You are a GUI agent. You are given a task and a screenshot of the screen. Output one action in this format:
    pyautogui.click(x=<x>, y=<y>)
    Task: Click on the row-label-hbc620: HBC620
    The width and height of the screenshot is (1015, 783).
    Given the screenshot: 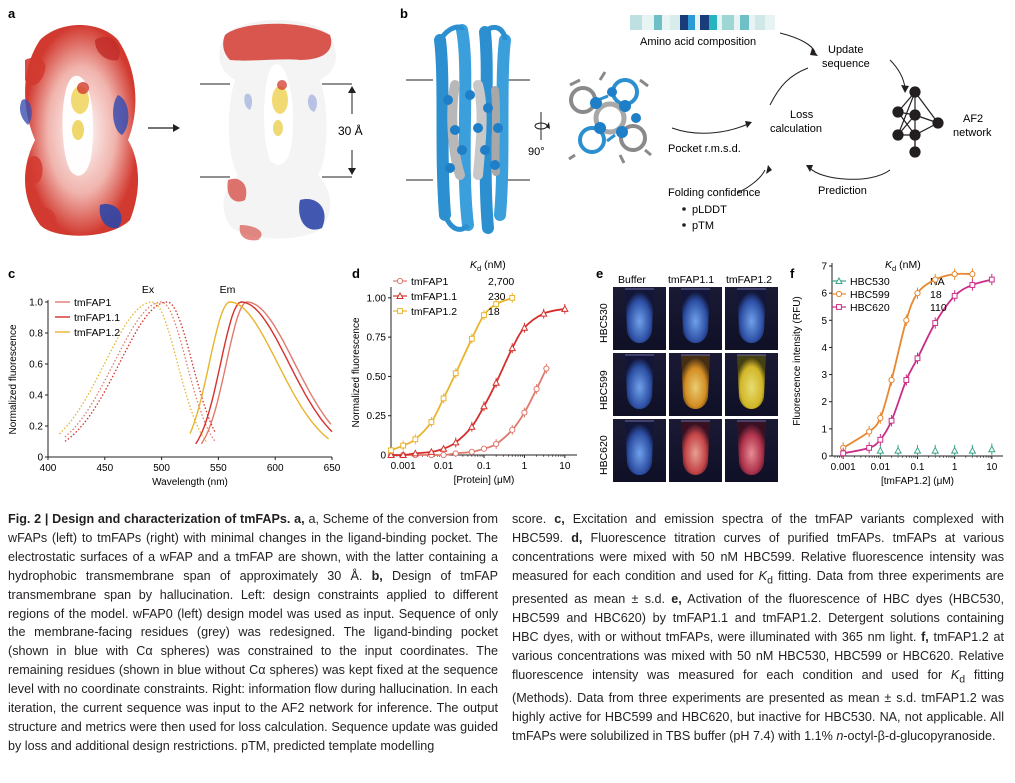 What is the action you would take?
    pyautogui.click(x=604, y=455)
    